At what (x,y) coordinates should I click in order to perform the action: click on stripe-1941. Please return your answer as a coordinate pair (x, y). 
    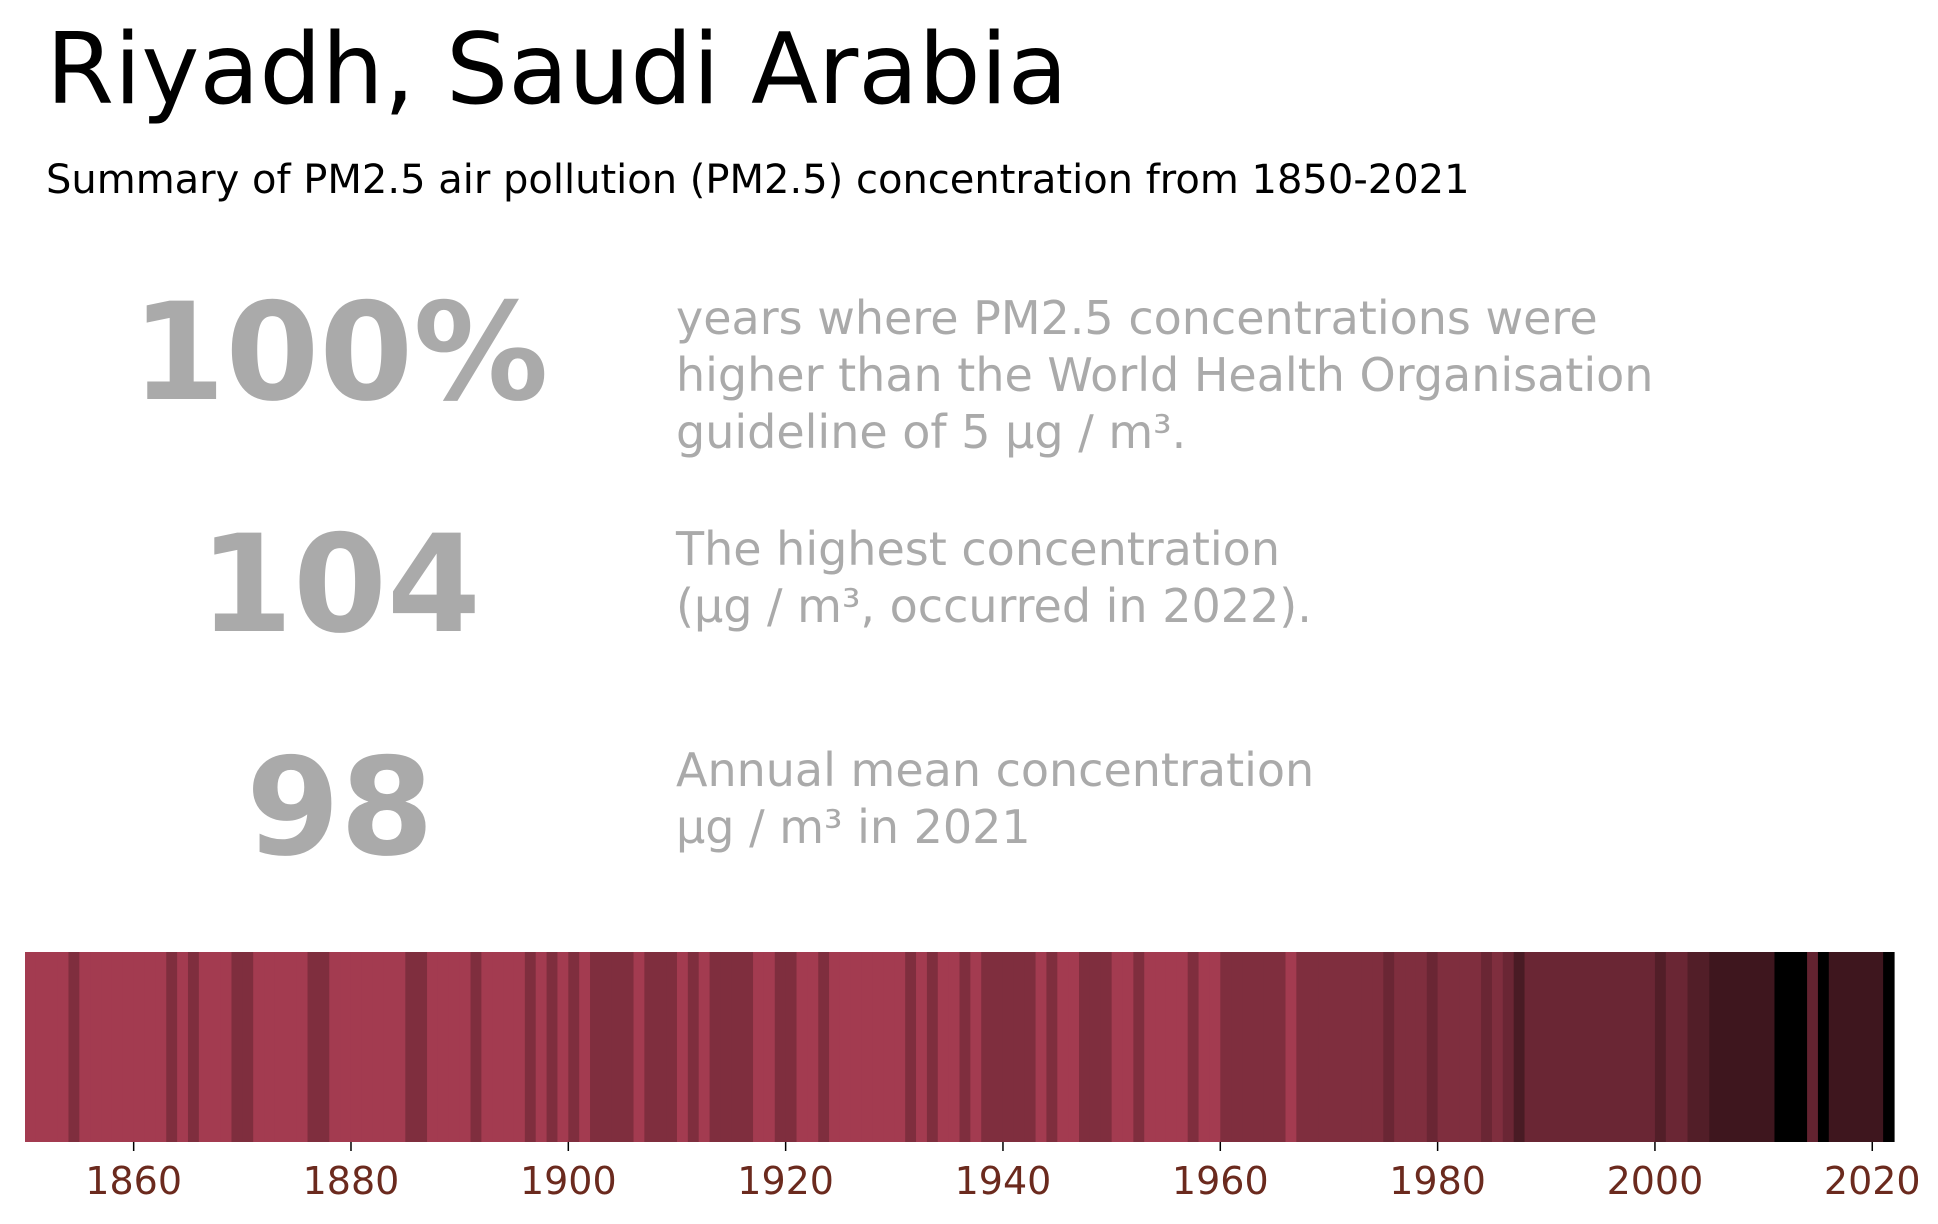
    Looking at the image, I should click on (1019, 1047).